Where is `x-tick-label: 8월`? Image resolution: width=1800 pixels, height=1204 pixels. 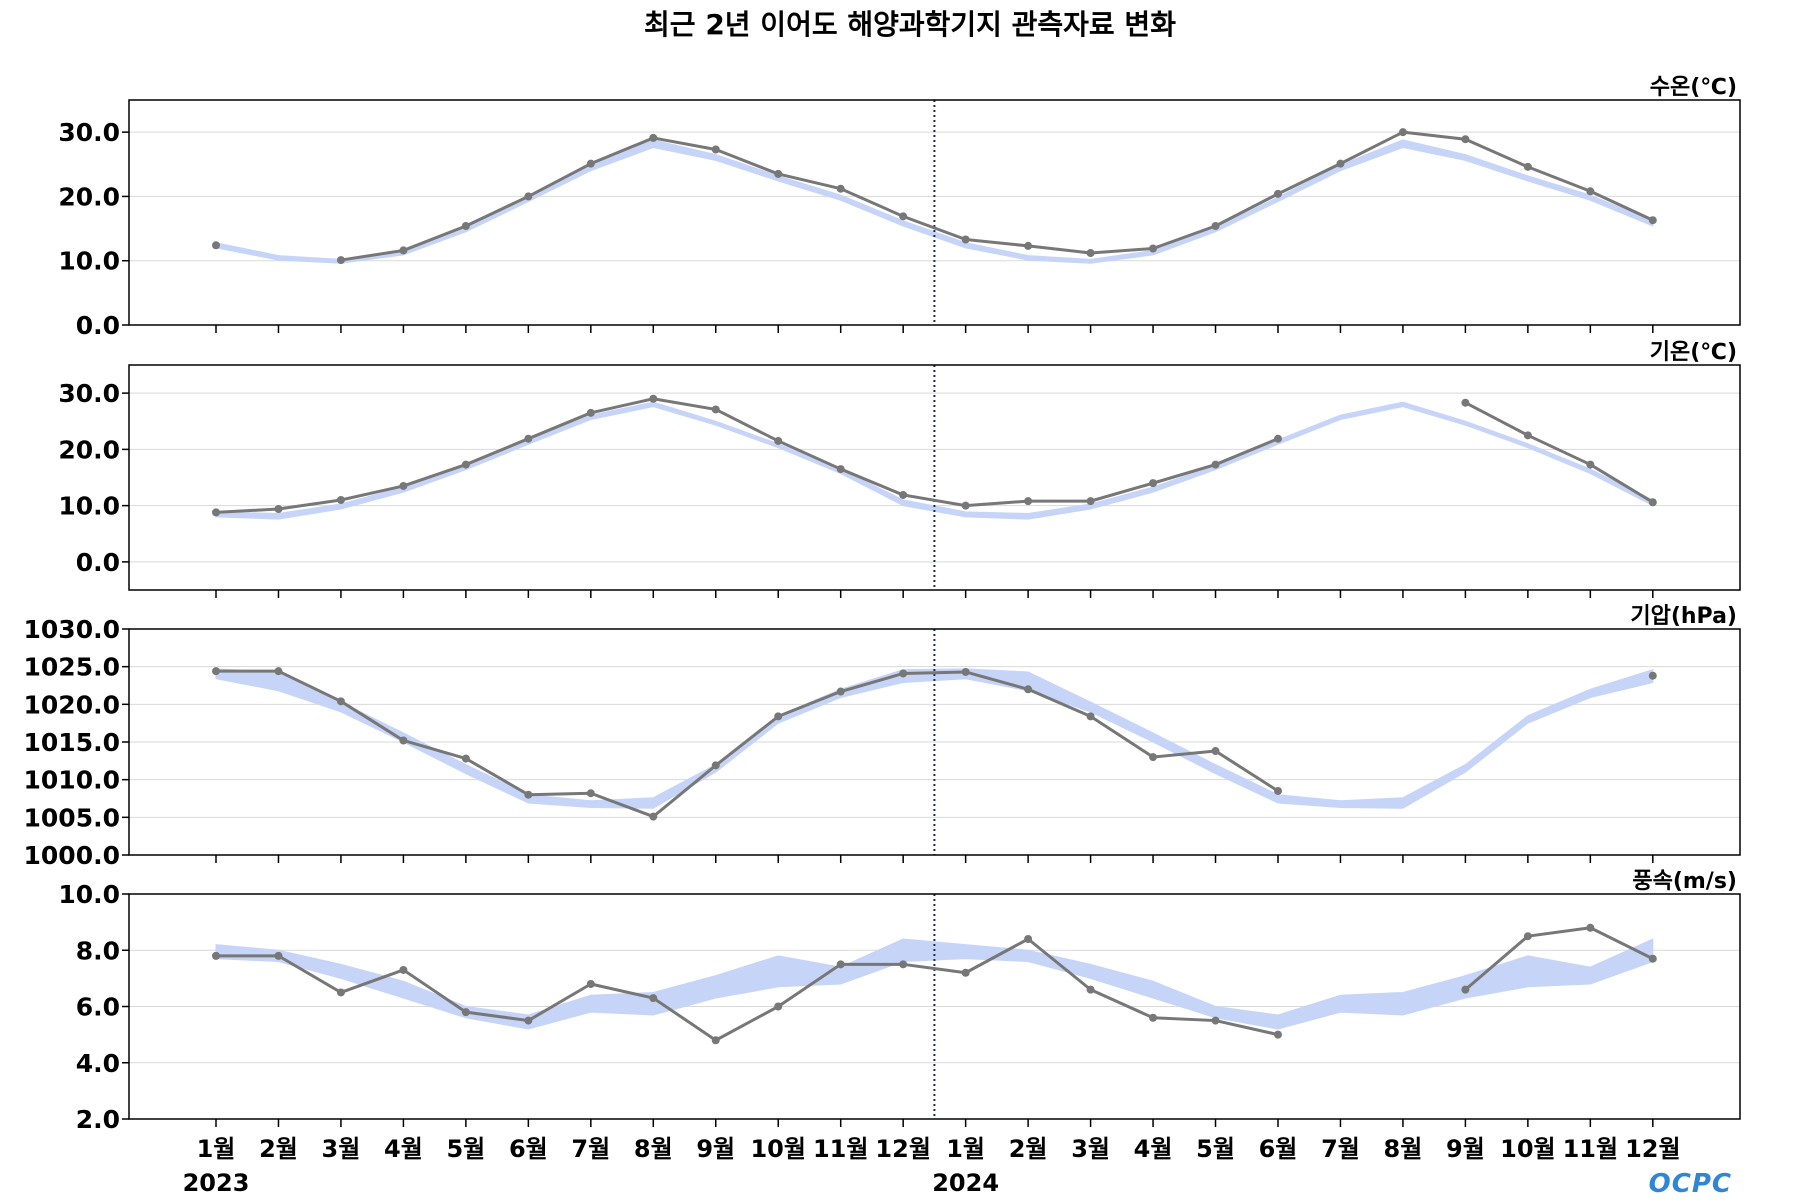 x-tick-label: 8월 is located at coordinates (653, 1149).